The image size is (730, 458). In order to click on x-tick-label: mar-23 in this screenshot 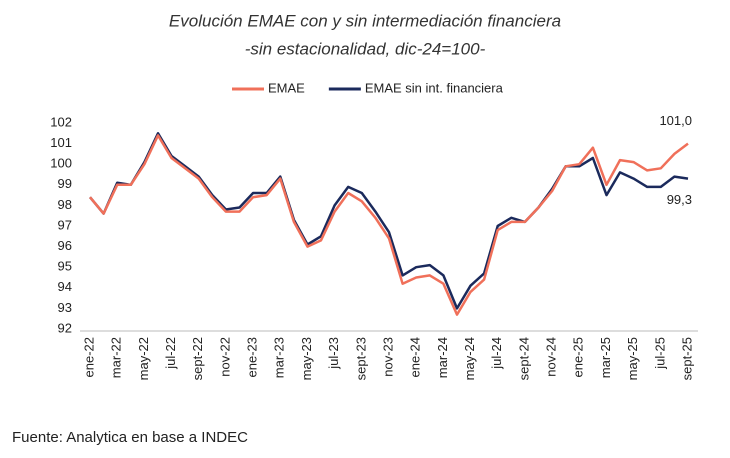, I will do `click(279, 357)`.